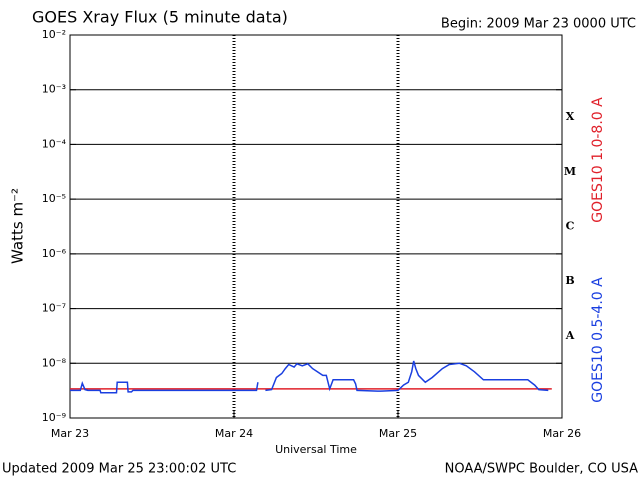  I want to click on flux-class-label: A, so click(570, 335).